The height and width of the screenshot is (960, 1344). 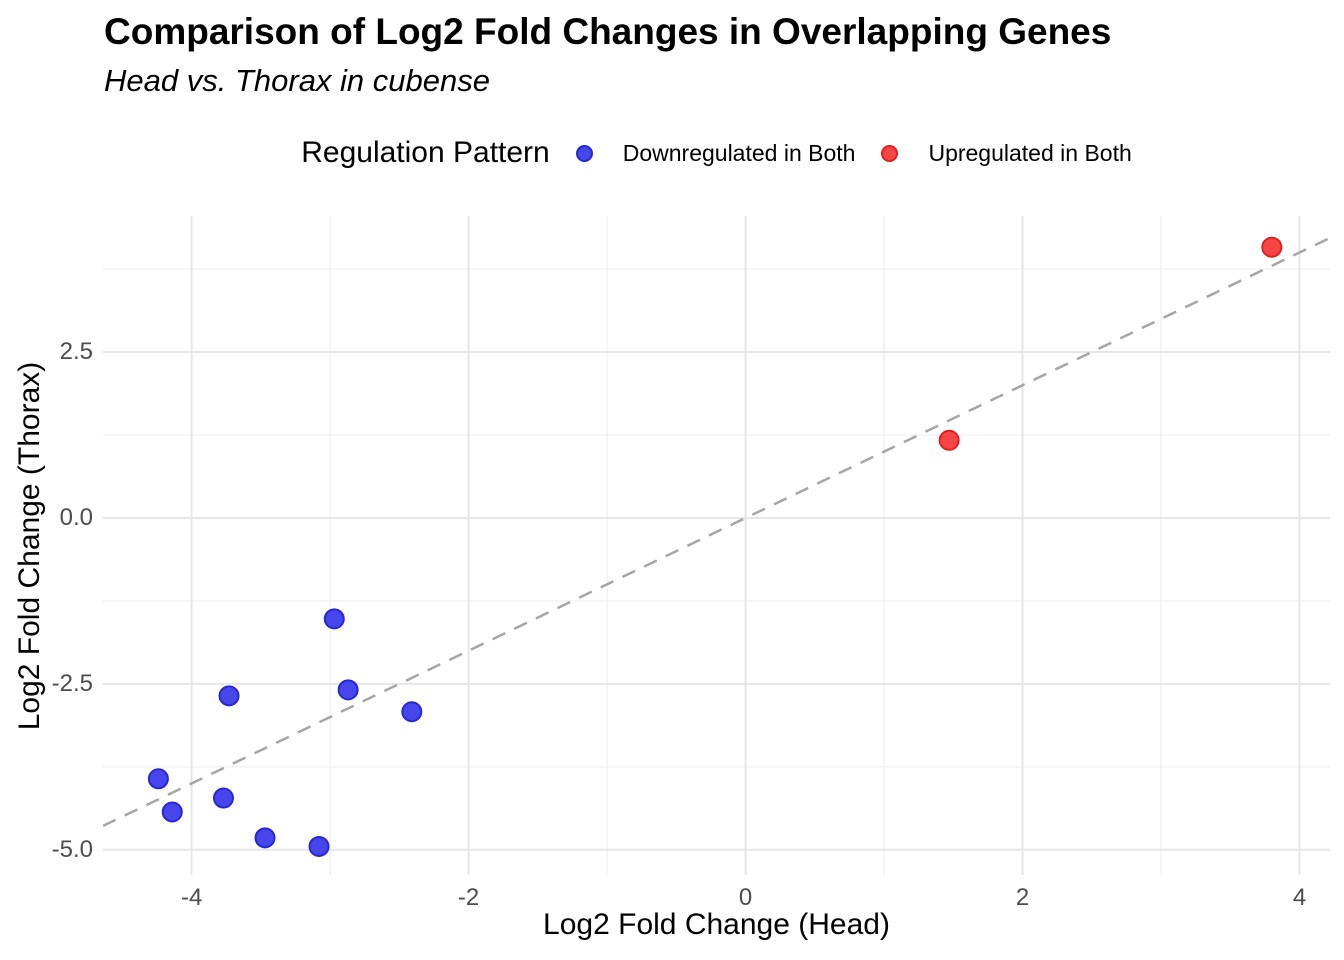 What do you see at coordinates (72, 683) in the screenshot?
I see `y-tick-label: -2.5` at bounding box center [72, 683].